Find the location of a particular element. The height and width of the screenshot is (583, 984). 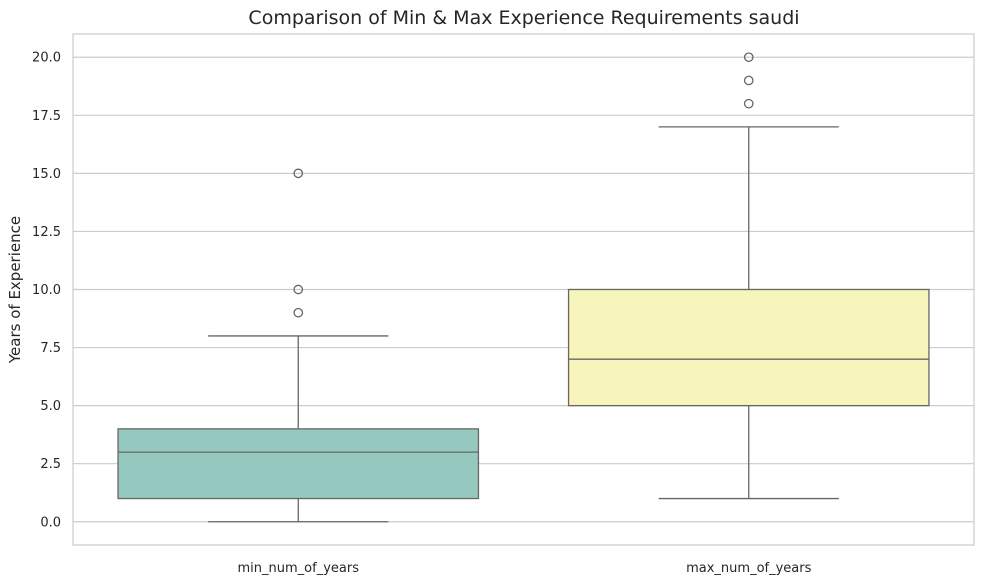

y-tick-label: 17.5 is located at coordinates (46, 116).